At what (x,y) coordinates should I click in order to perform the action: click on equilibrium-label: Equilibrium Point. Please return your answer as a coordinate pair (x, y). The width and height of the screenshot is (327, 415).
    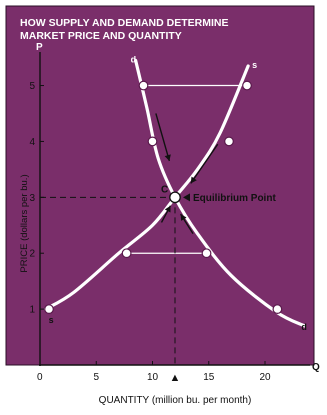
    Looking at the image, I should click on (234, 198).